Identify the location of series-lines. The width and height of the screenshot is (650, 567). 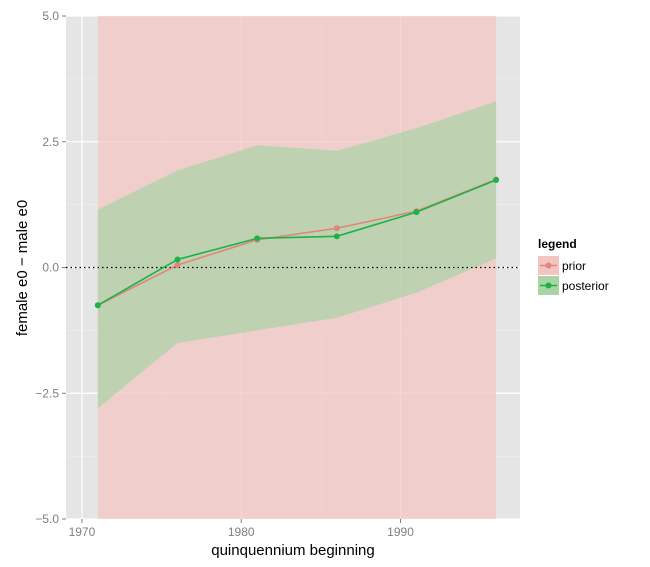
(297, 242).